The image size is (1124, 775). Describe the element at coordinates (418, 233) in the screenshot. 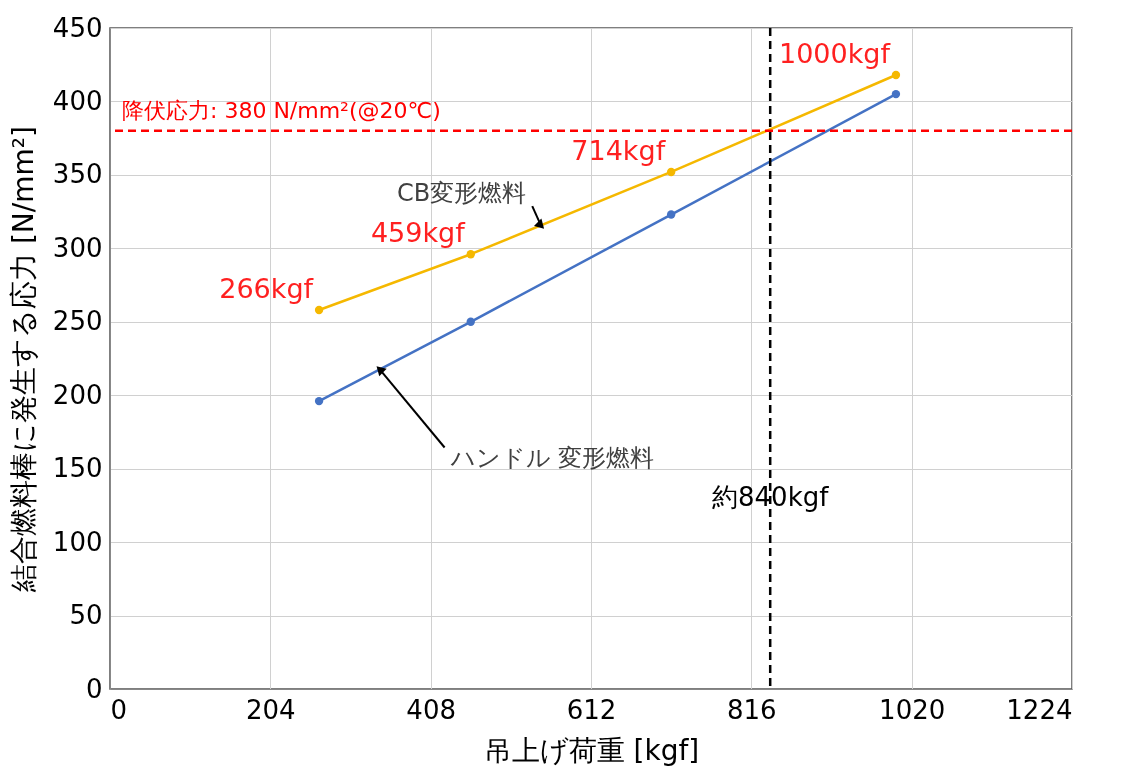

I see `annotation: 459kgf` at that location.